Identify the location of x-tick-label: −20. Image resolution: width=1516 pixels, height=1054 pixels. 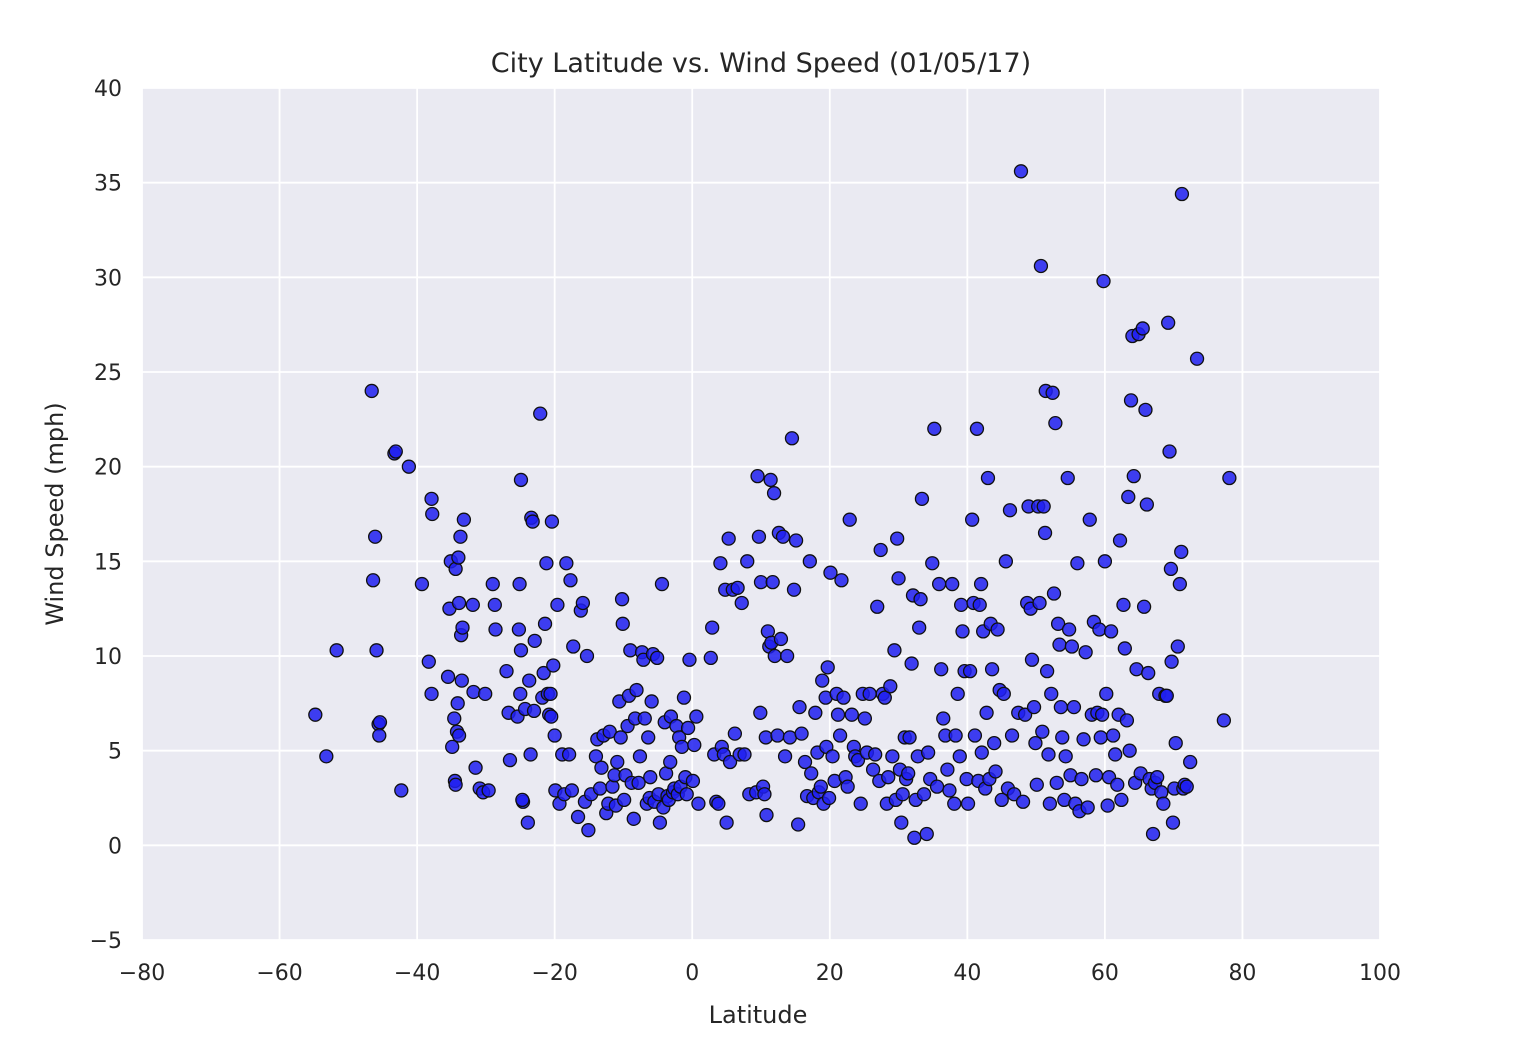
(554, 973).